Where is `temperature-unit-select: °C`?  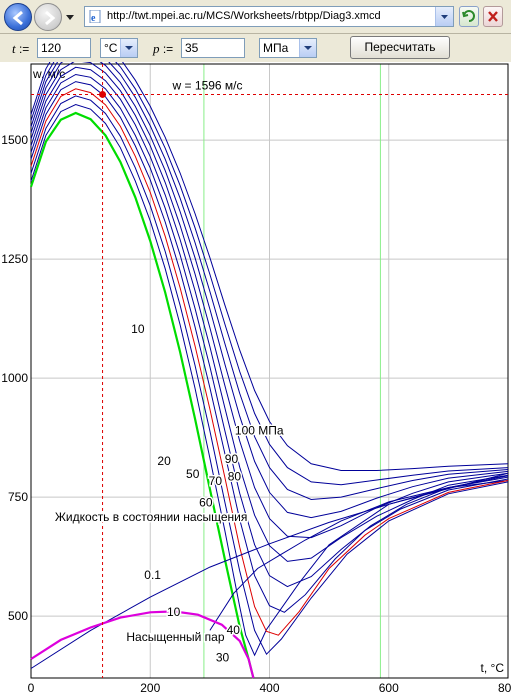
temperature-unit-select: °C is located at coordinates (119, 48).